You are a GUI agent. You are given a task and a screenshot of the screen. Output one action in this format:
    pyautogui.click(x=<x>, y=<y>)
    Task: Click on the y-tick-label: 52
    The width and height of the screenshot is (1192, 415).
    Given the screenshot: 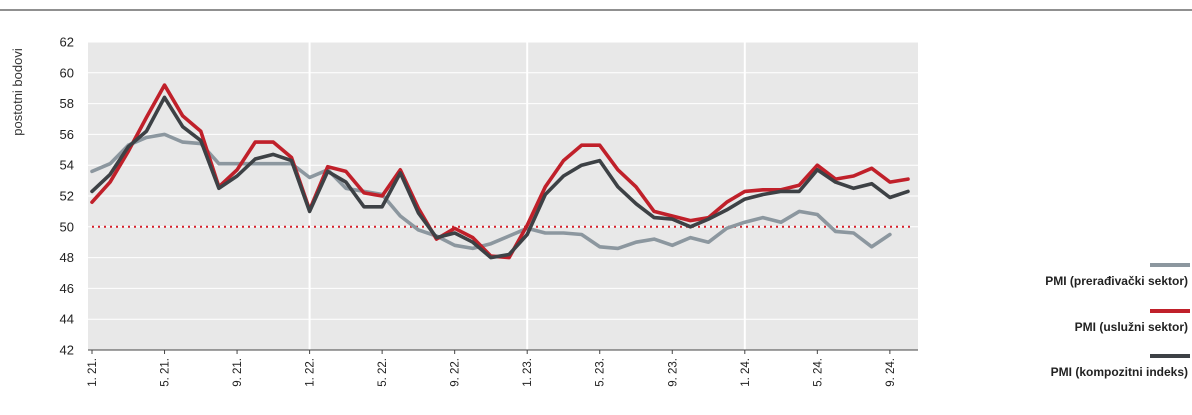 What is the action you would take?
    pyautogui.click(x=67, y=196)
    